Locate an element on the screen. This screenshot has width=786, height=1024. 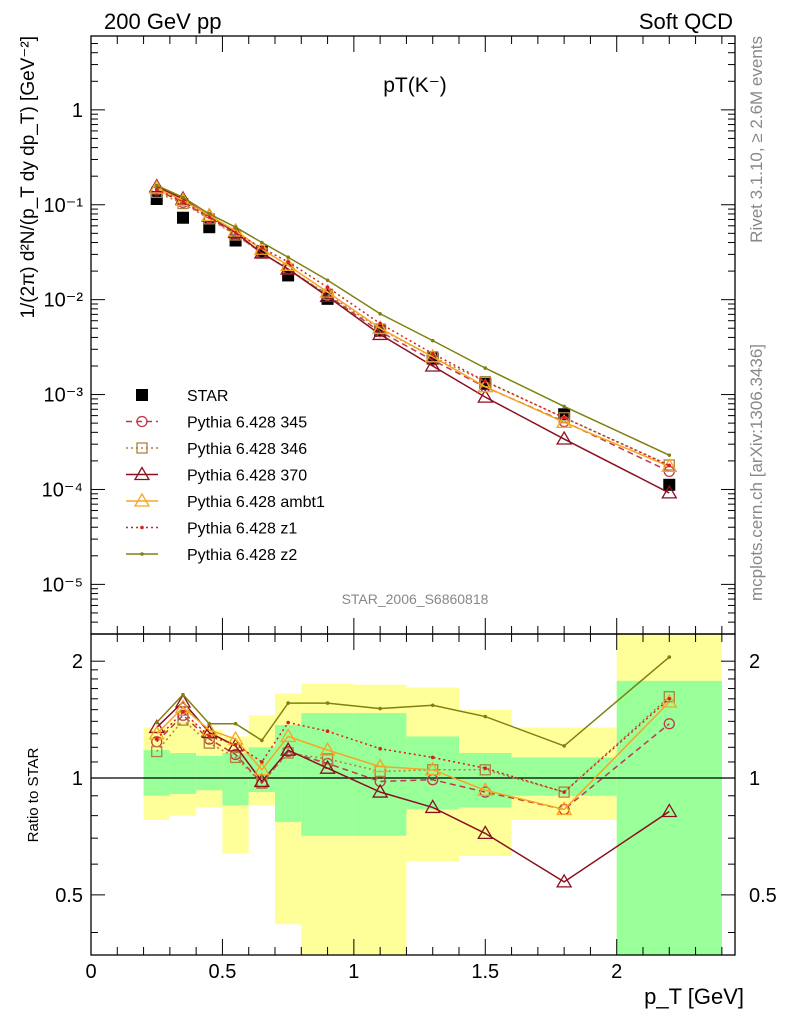
ratio-ytick-label: 1 is located at coordinates (77, 779).